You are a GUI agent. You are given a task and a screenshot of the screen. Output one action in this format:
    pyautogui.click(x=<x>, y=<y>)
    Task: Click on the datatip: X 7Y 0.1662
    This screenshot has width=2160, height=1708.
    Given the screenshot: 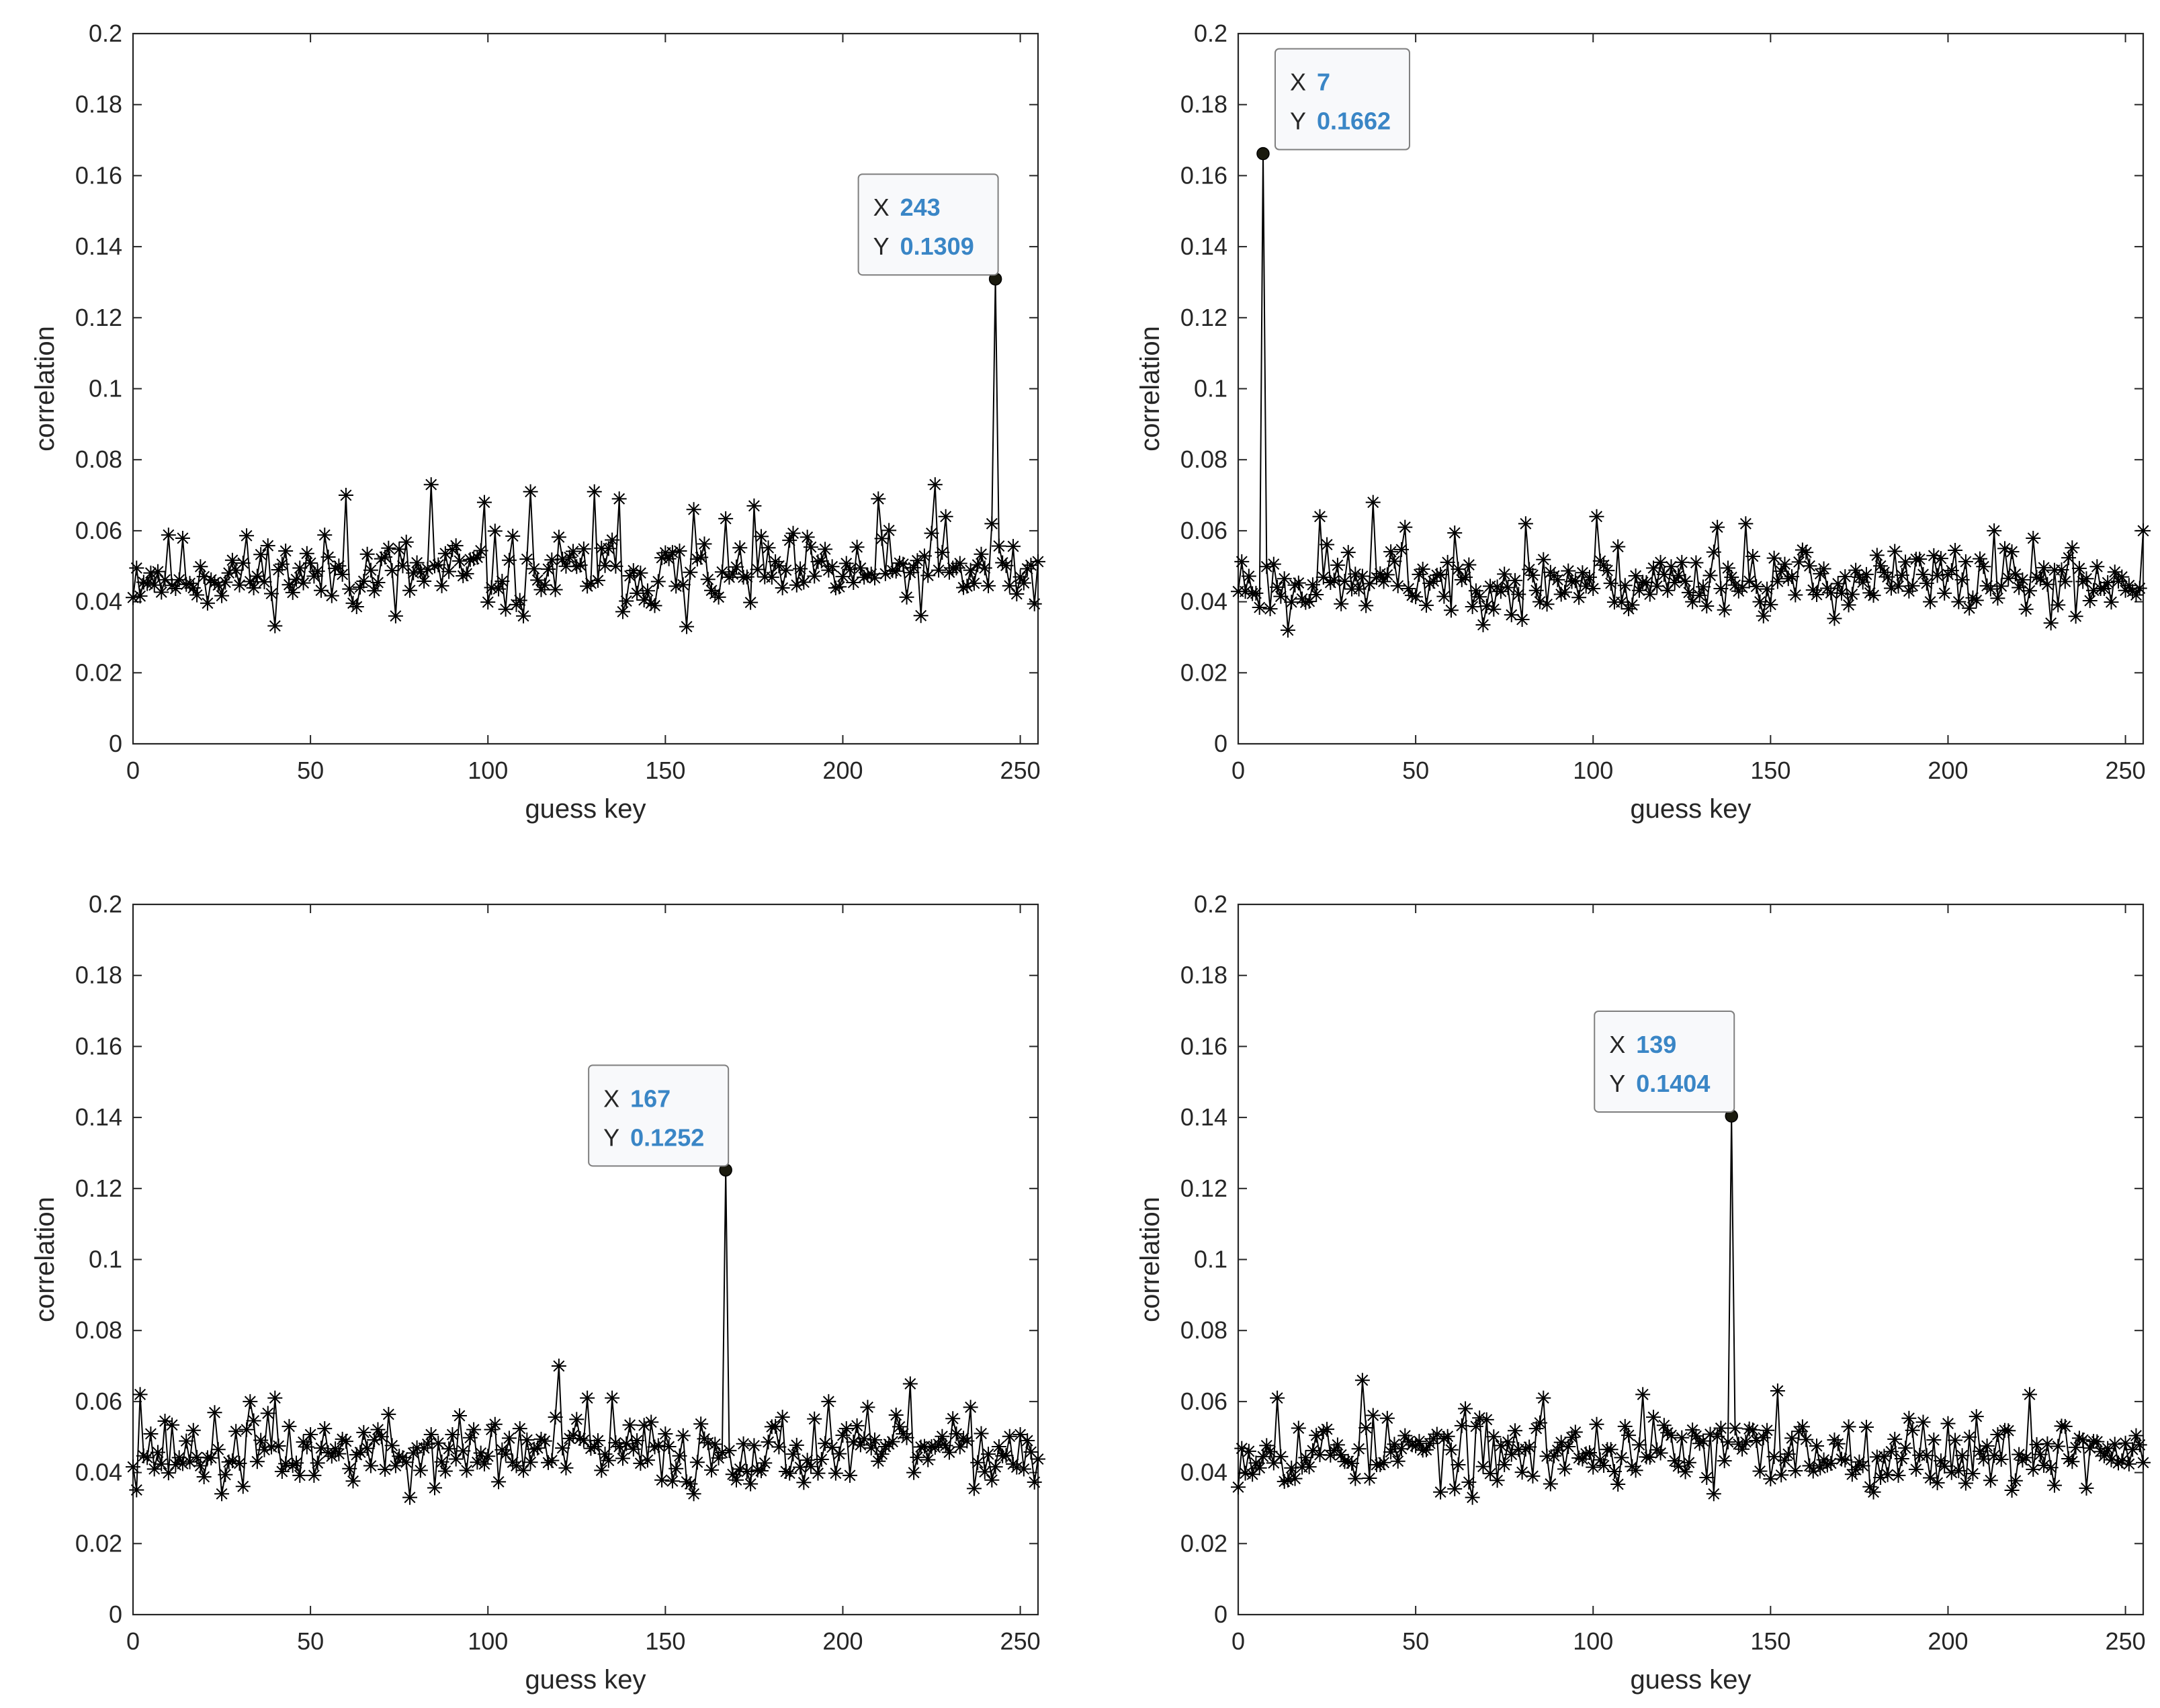 What is the action you would take?
    pyautogui.click(x=1342, y=99)
    